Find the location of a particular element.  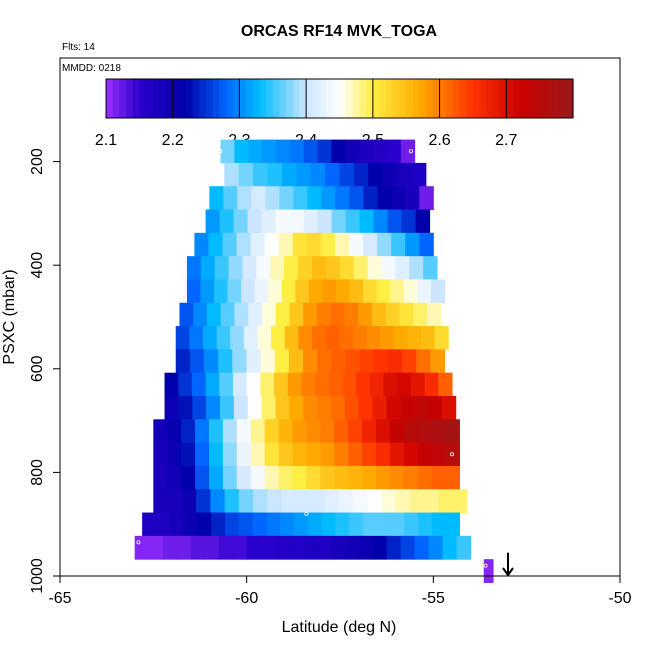

arrow is located at coordinates (508, 564).